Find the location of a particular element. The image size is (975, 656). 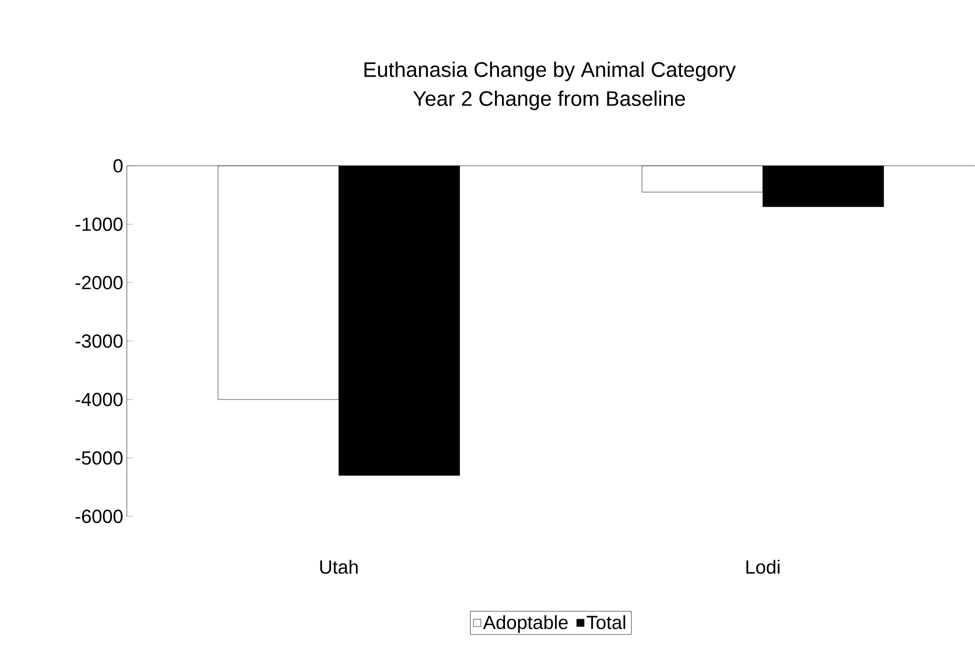

y-tick-label: -2000 is located at coordinates (99, 283).